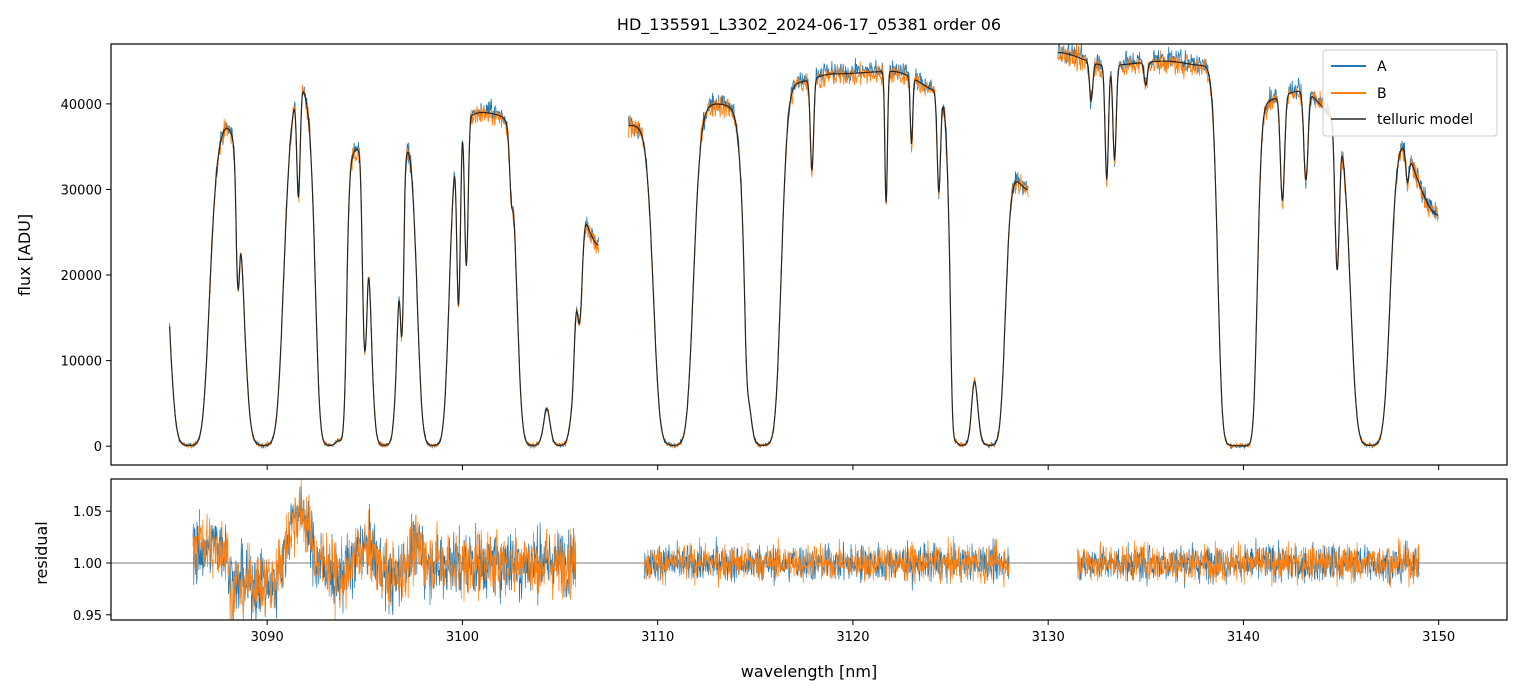 This screenshot has height=696, width=1520. Describe the element at coordinates (1382, 67) in the screenshot. I see `legend-label-a: A` at that location.